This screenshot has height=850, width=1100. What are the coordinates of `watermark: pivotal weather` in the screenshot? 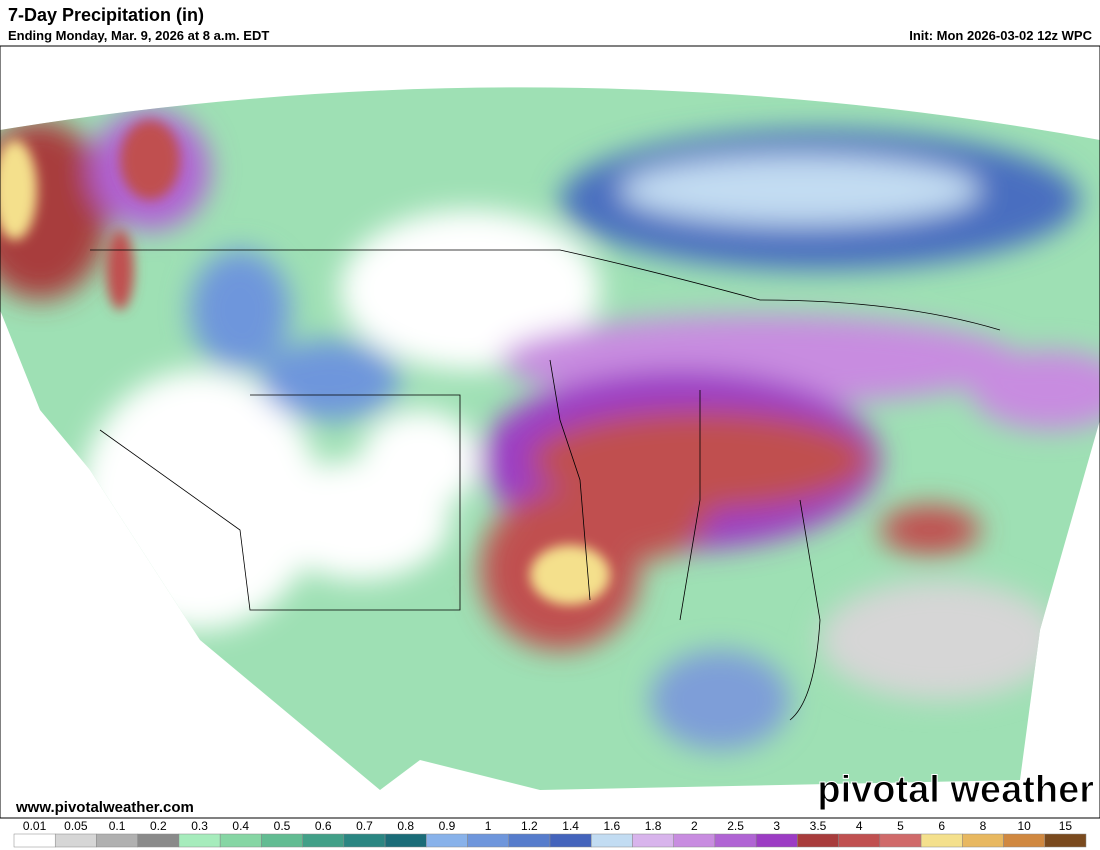 It's located at (955, 790).